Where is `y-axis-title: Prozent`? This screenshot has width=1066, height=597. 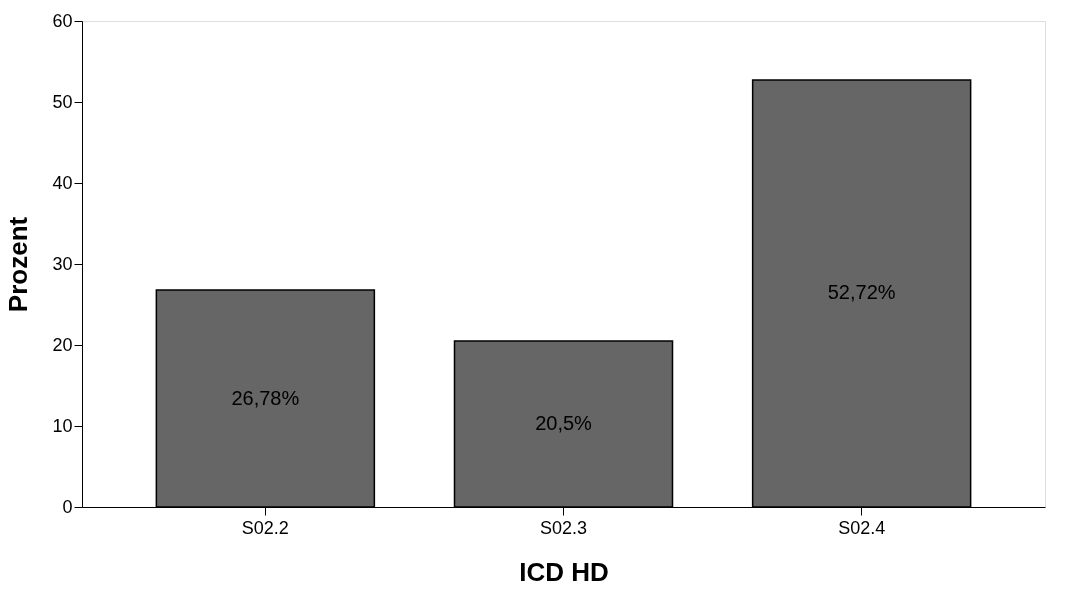 y-axis-title: Prozent is located at coordinates (18, 264).